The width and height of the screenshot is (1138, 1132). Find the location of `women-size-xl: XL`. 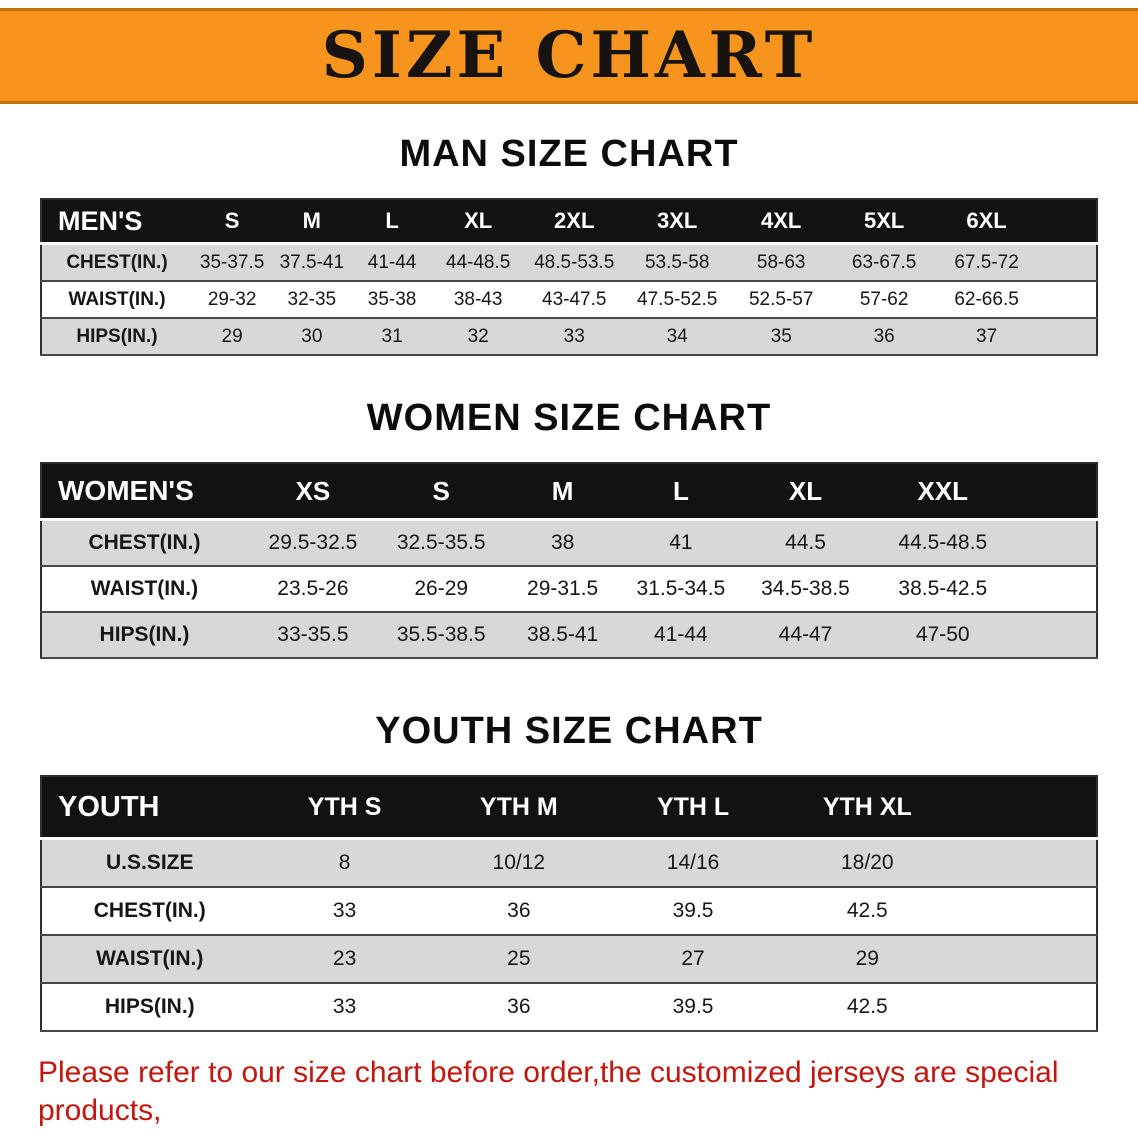

women-size-xl: XL is located at coordinates (805, 492).